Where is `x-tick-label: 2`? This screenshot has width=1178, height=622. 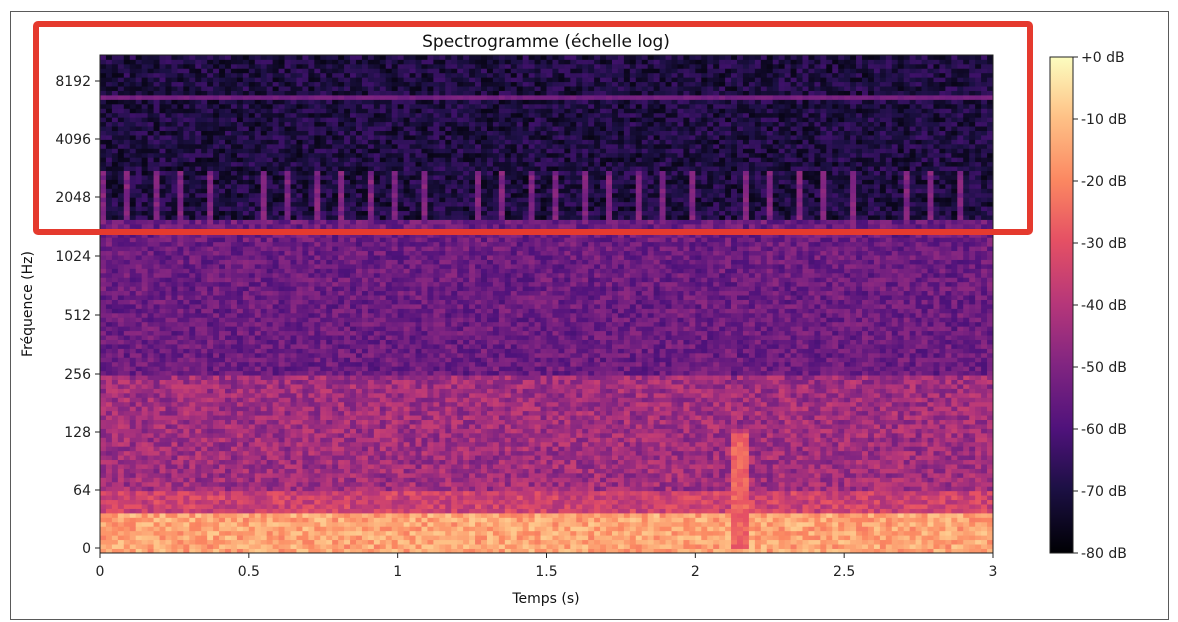
x-tick-label: 2 is located at coordinates (695, 572).